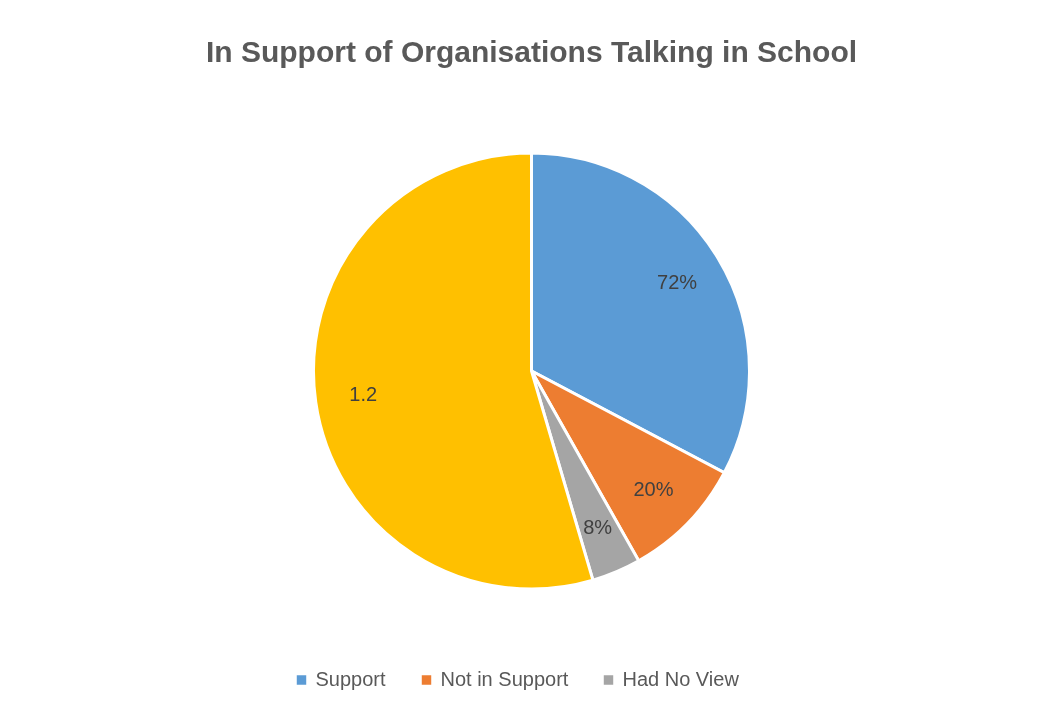 Image resolution: width=1063 pixels, height=702 pixels. Describe the element at coordinates (677, 282) in the screenshot. I see `data-label: 72%` at that location.